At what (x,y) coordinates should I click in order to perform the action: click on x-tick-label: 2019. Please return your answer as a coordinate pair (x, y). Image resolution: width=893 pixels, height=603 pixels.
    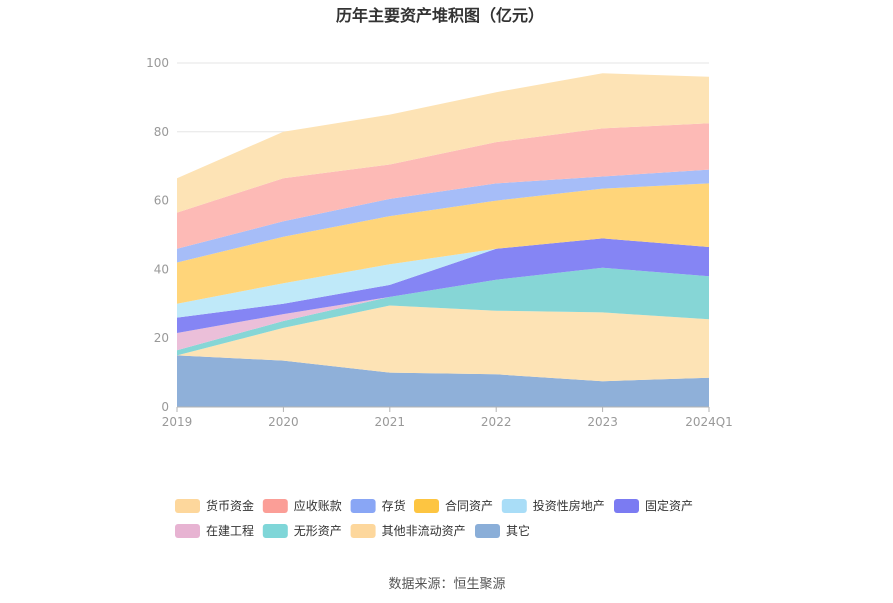
    Looking at the image, I should click on (177, 422).